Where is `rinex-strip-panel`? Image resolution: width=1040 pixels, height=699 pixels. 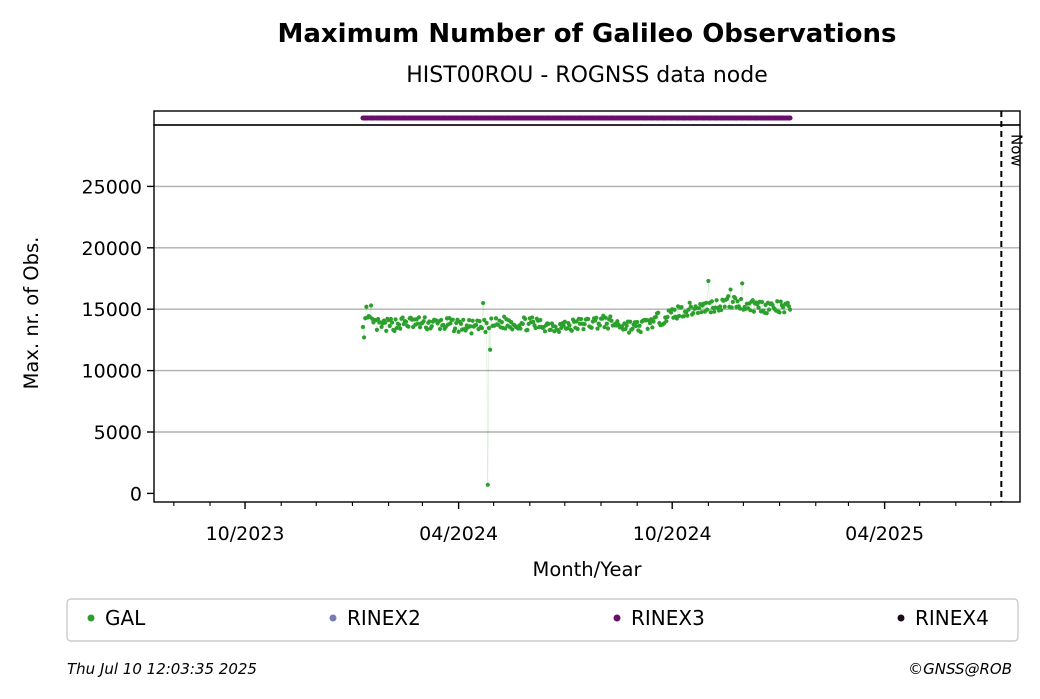
rinex-strip-panel is located at coordinates (587, 118).